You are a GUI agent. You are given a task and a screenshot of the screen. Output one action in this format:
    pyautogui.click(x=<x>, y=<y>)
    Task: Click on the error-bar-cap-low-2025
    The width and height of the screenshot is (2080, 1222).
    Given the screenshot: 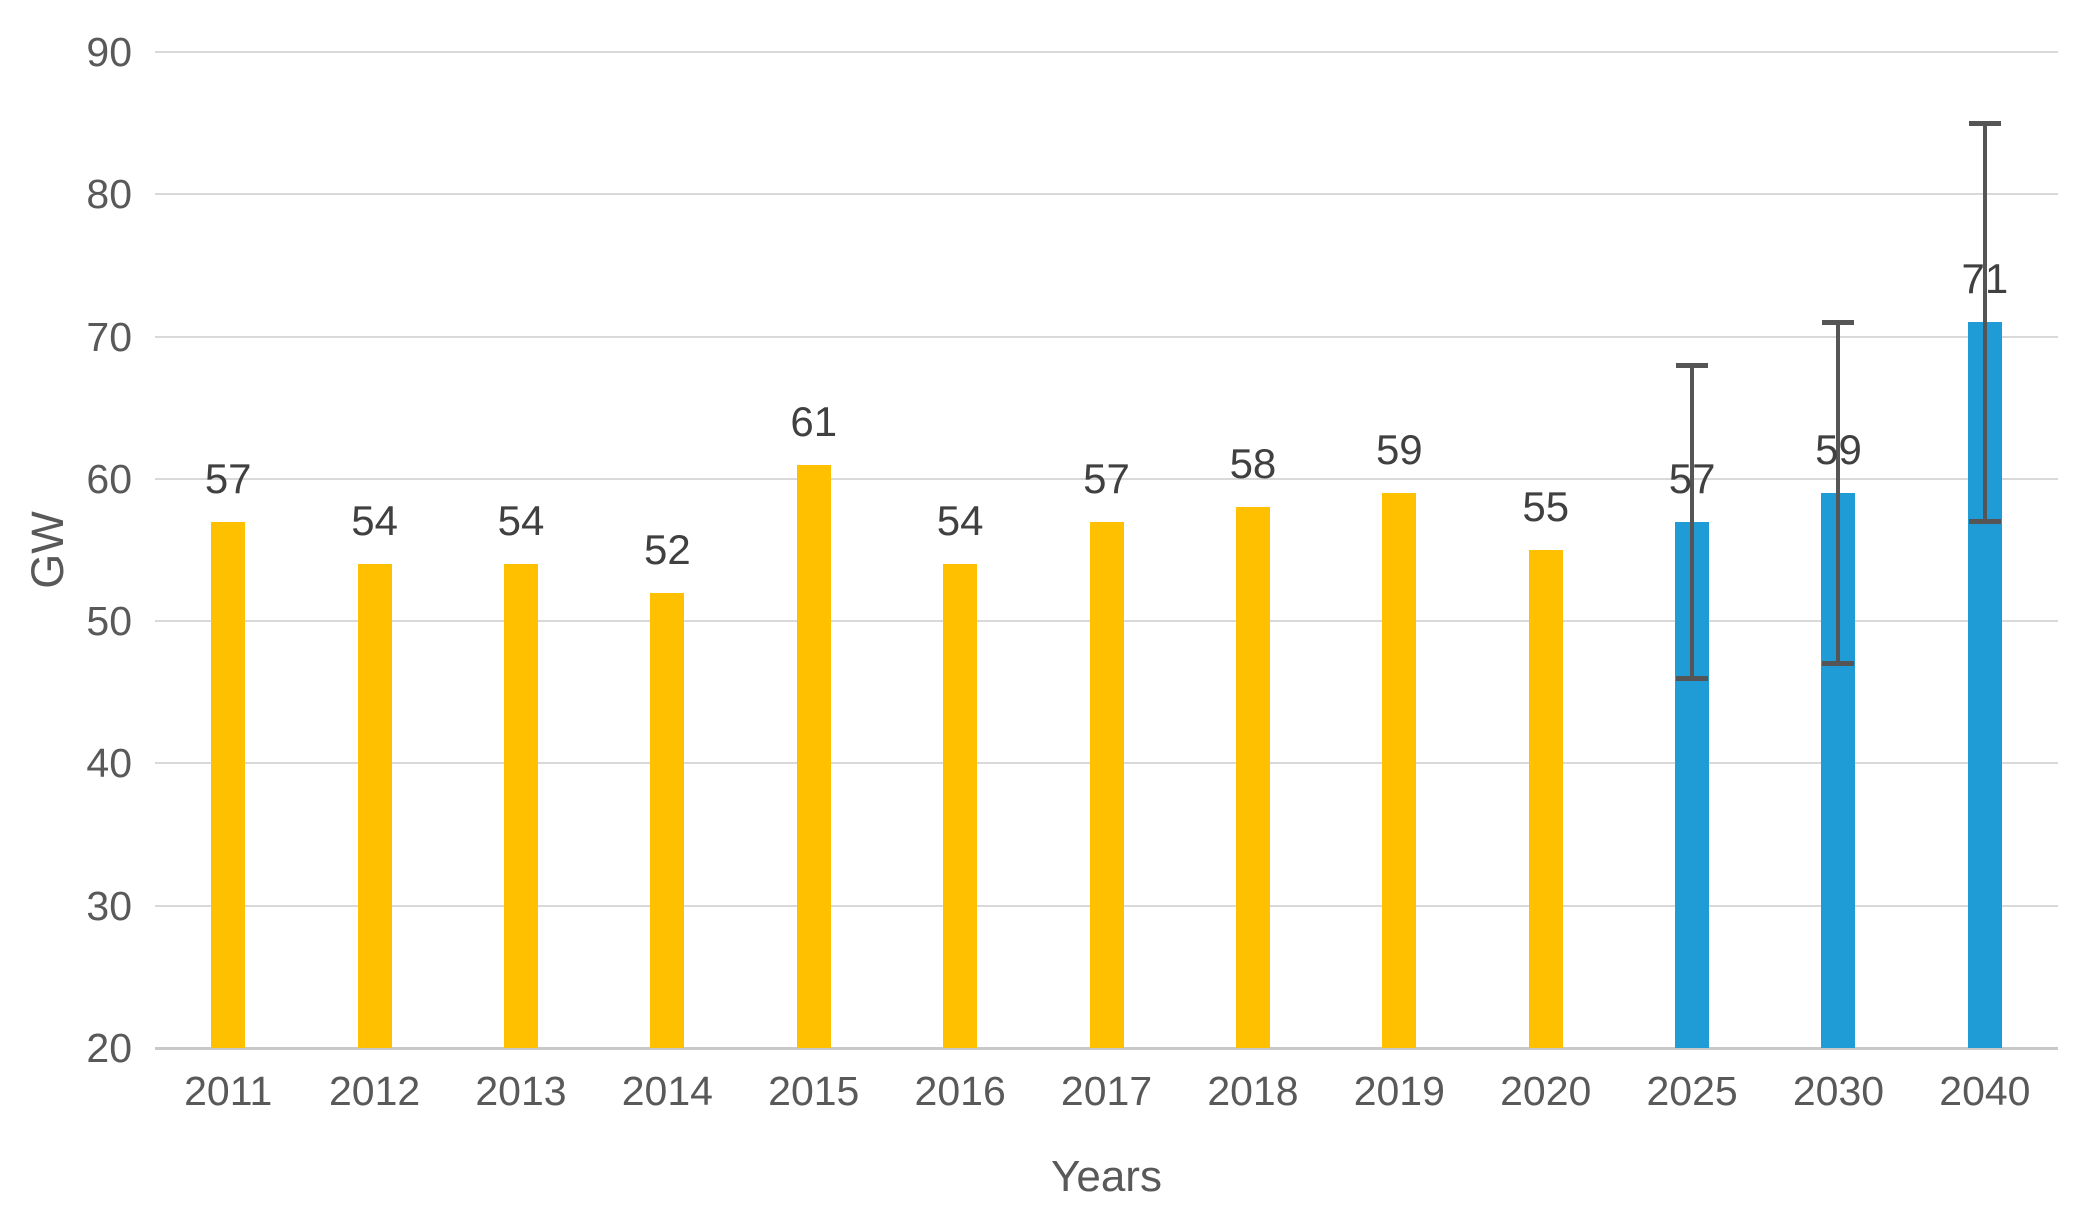 What is the action you would take?
    pyautogui.click(x=1692, y=678)
    